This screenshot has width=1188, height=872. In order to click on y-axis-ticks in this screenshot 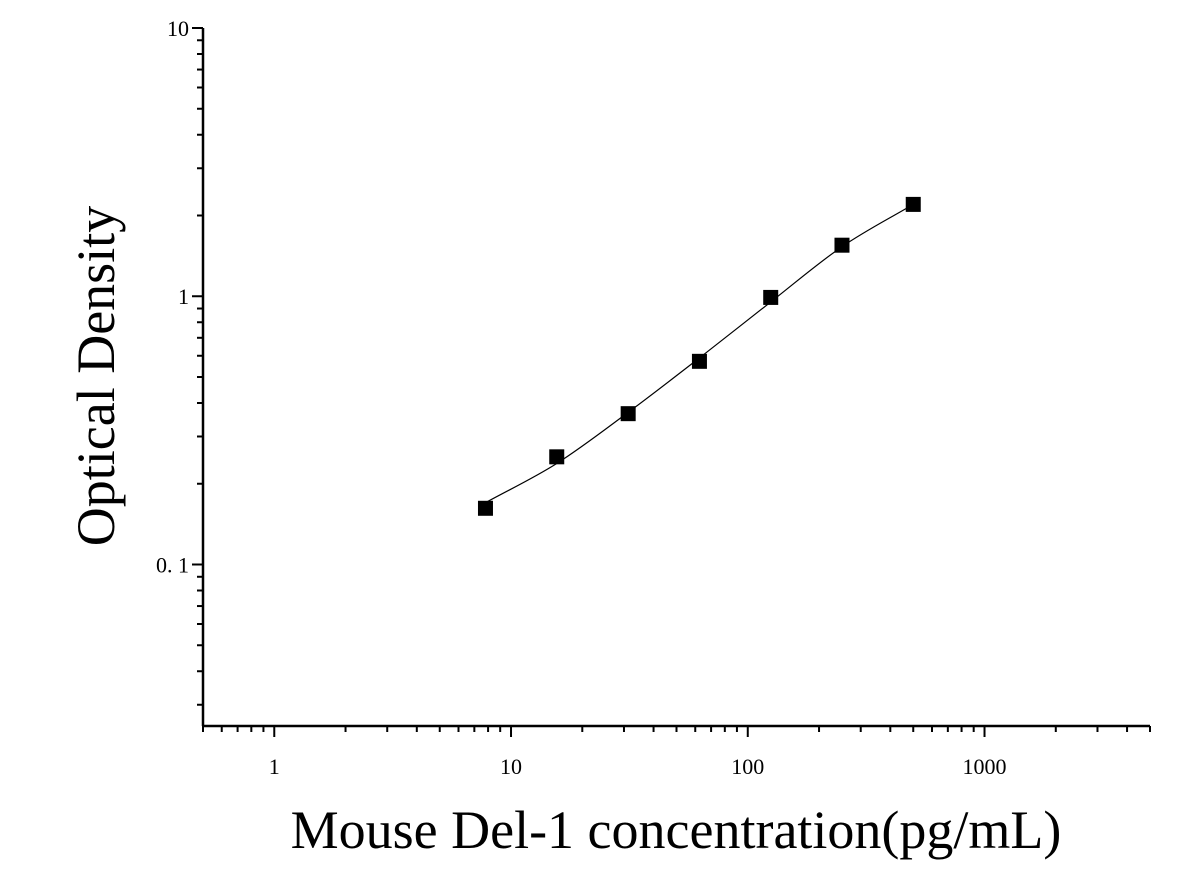, I will do `click(197, 366)`.